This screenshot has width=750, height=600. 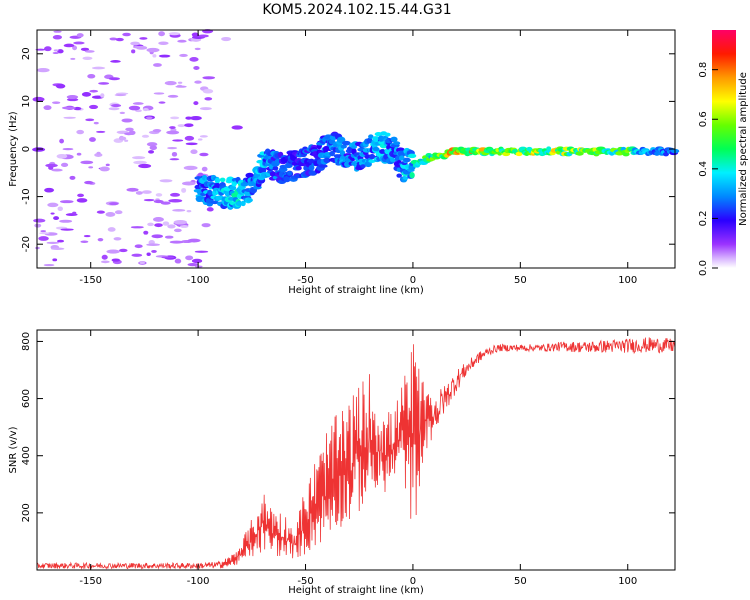 I want to click on x-tick-label: 100, so click(x=627, y=280).